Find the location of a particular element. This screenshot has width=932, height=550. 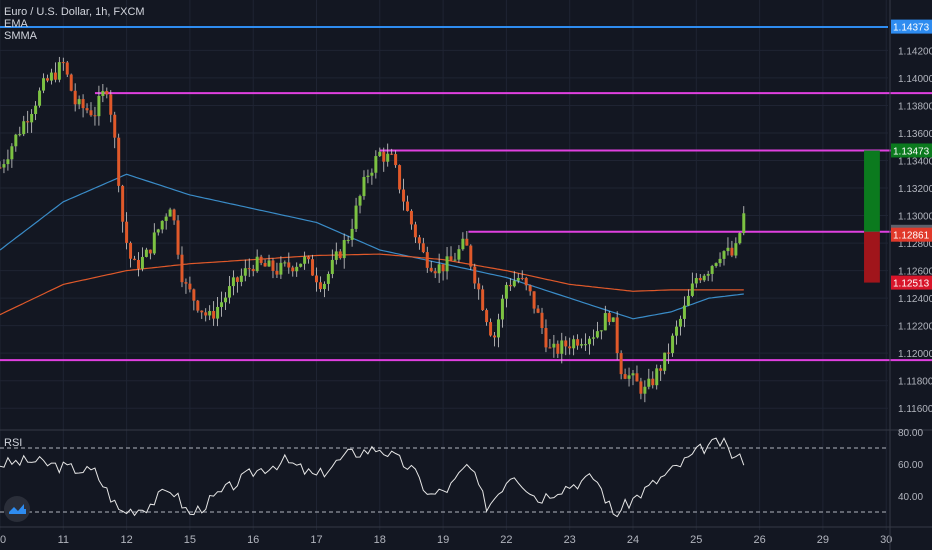

stop-zone is located at coordinates (872, 257).